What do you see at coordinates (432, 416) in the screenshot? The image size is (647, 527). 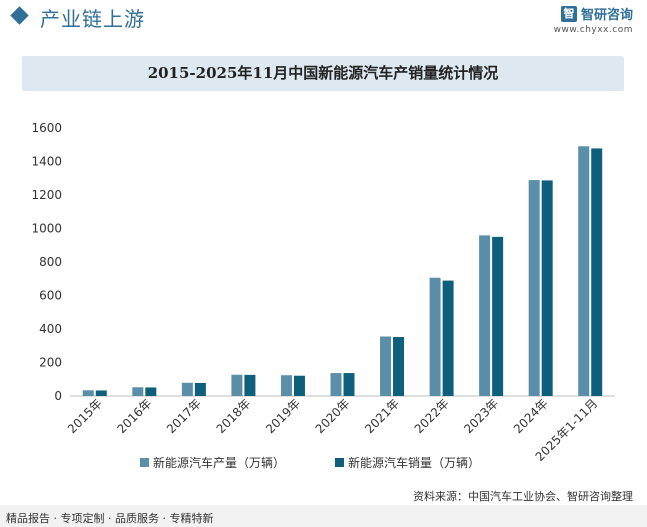 I see `x-tick-label: 2022年` at bounding box center [432, 416].